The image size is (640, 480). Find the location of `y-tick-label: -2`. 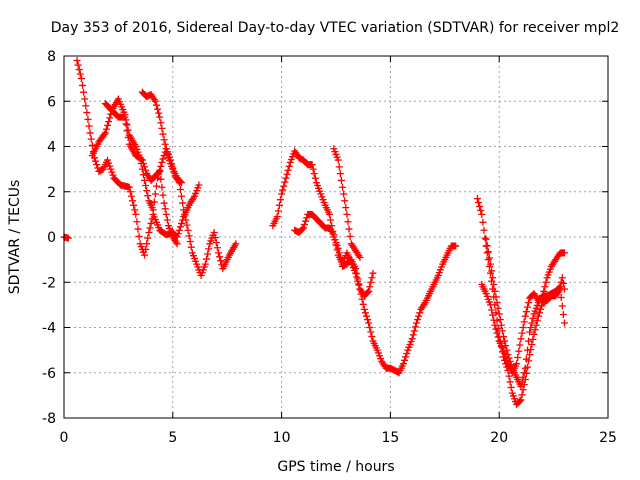

y-tick-label: -2 is located at coordinates (49, 283).